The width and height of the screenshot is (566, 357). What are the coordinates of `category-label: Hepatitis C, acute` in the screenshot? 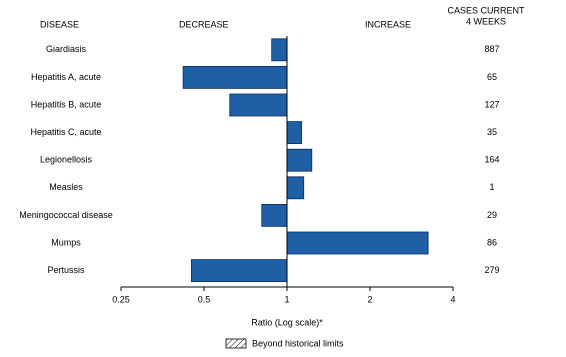 It's located at (65, 132).